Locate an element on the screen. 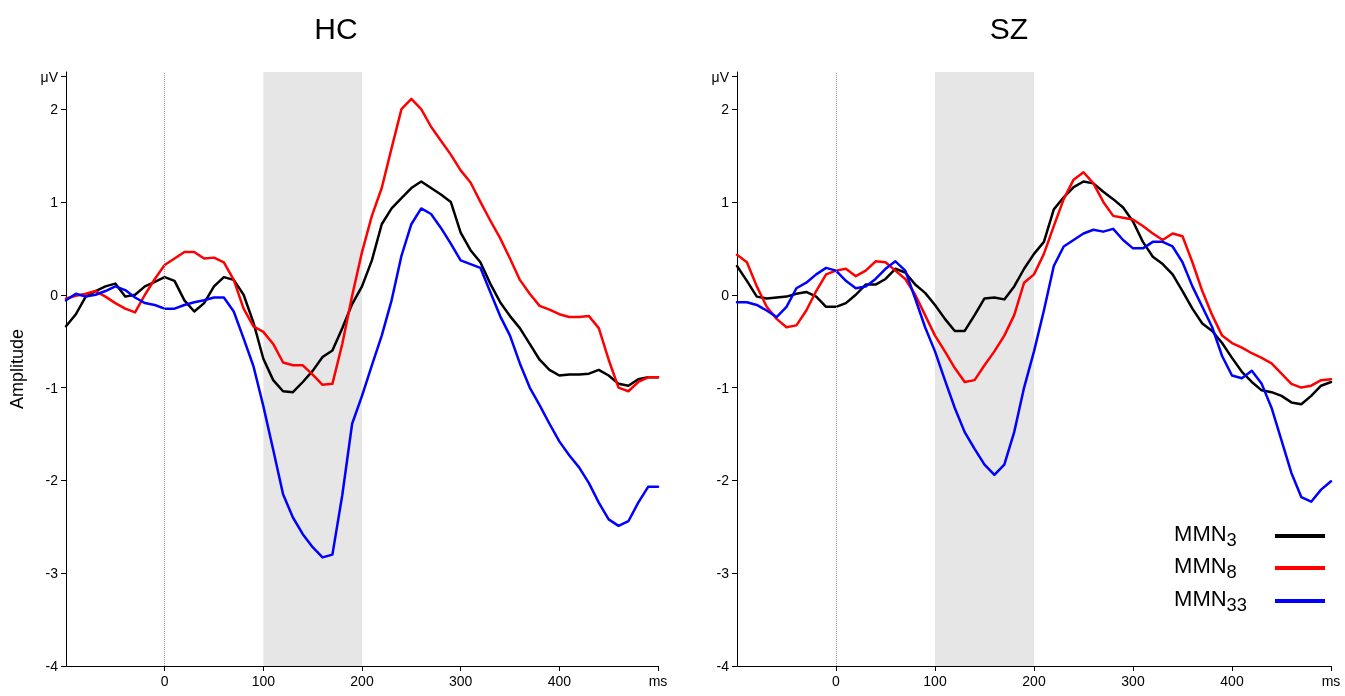 This screenshot has width=1345, height=696. y-axis-title: Amplitude is located at coordinates (17, 369).